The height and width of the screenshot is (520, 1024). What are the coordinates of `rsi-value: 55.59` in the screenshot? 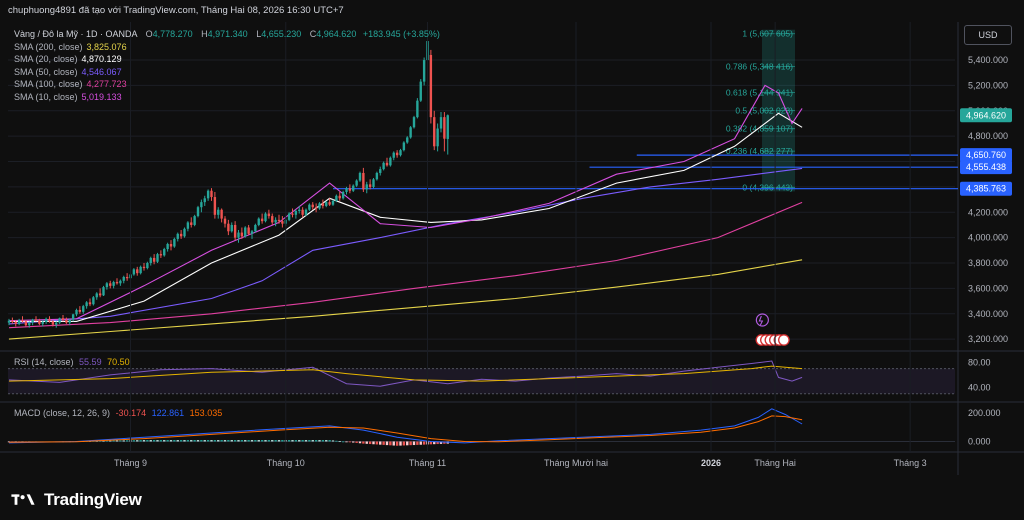 It's located at (90, 362).